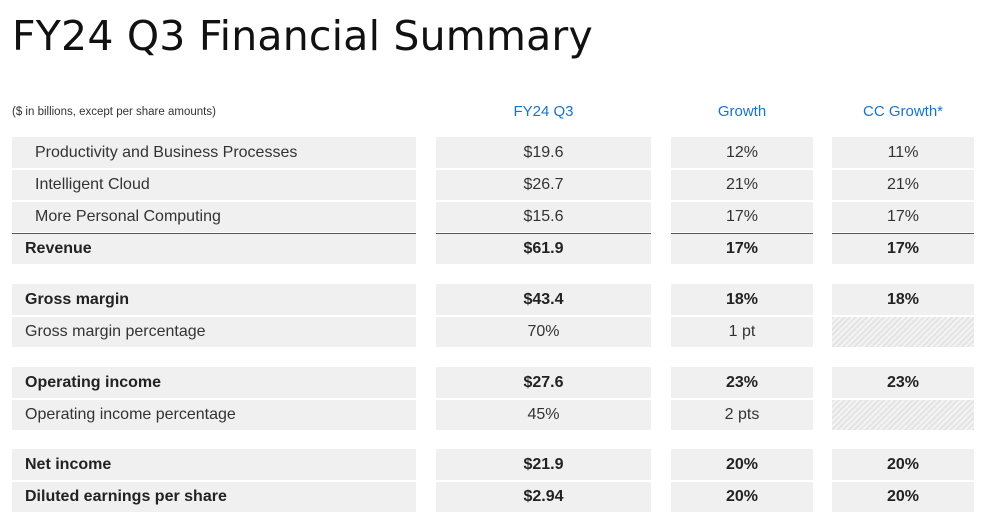  Describe the element at coordinates (742, 184) in the screenshot. I see `row-growth: 21%` at that location.